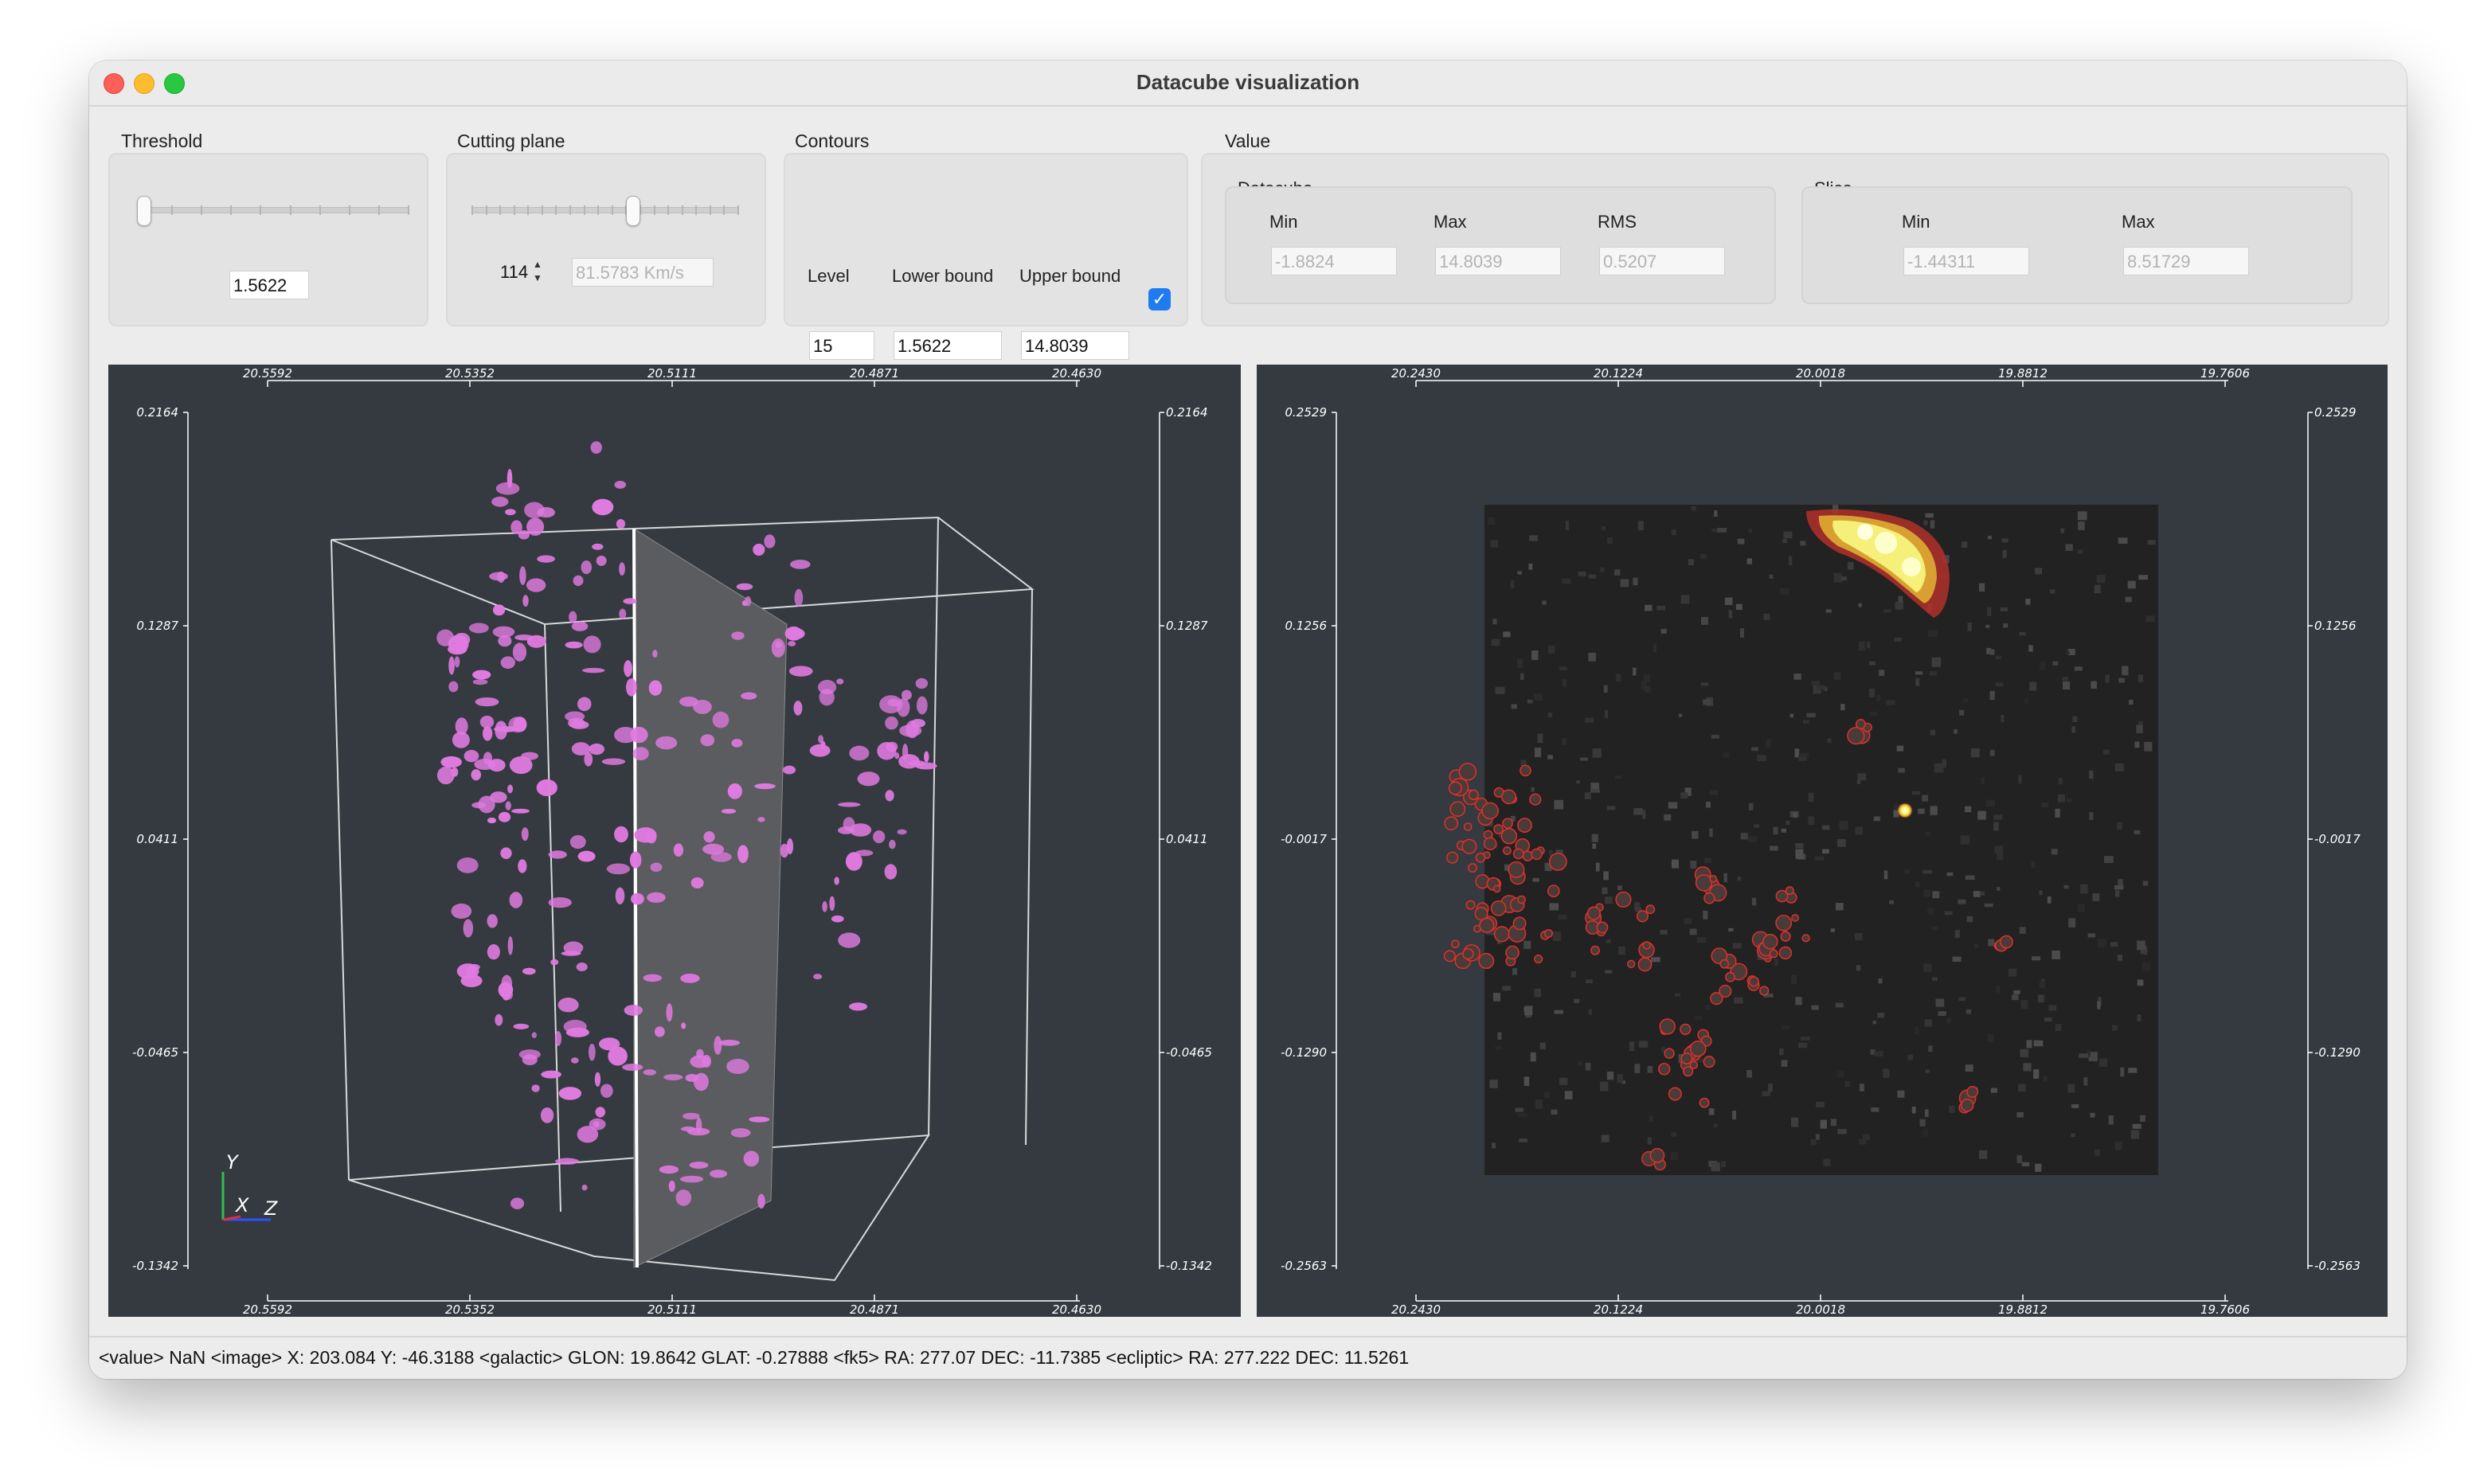  What do you see at coordinates (948, 345) in the screenshot?
I see `contour-lower-input: 1.5622` at bounding box center [948, 345].